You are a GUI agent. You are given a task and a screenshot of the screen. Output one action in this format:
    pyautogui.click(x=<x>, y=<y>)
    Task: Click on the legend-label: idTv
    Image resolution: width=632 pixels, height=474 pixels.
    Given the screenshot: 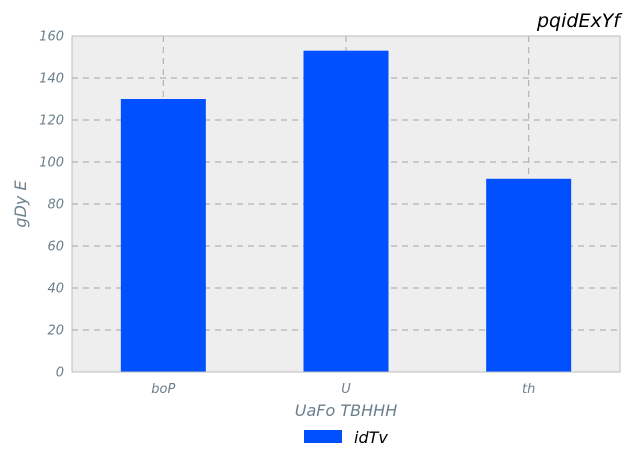 What is the action you would take?
    pyautogui.click(x=371, y=437)
    